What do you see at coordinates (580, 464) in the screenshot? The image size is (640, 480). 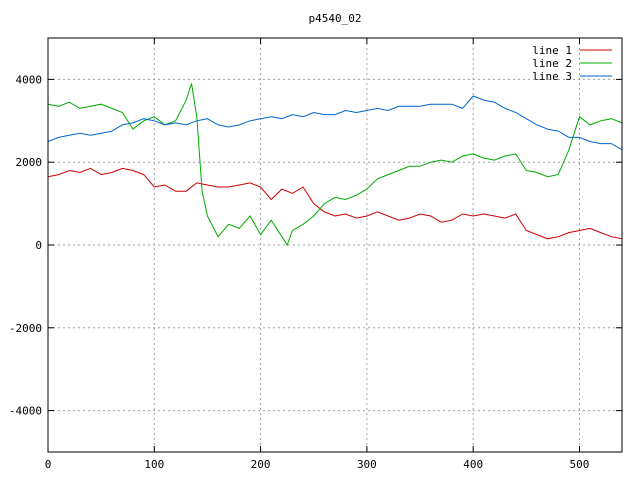 I see `x-tick-label: 500` at bounding box center [580, 464].